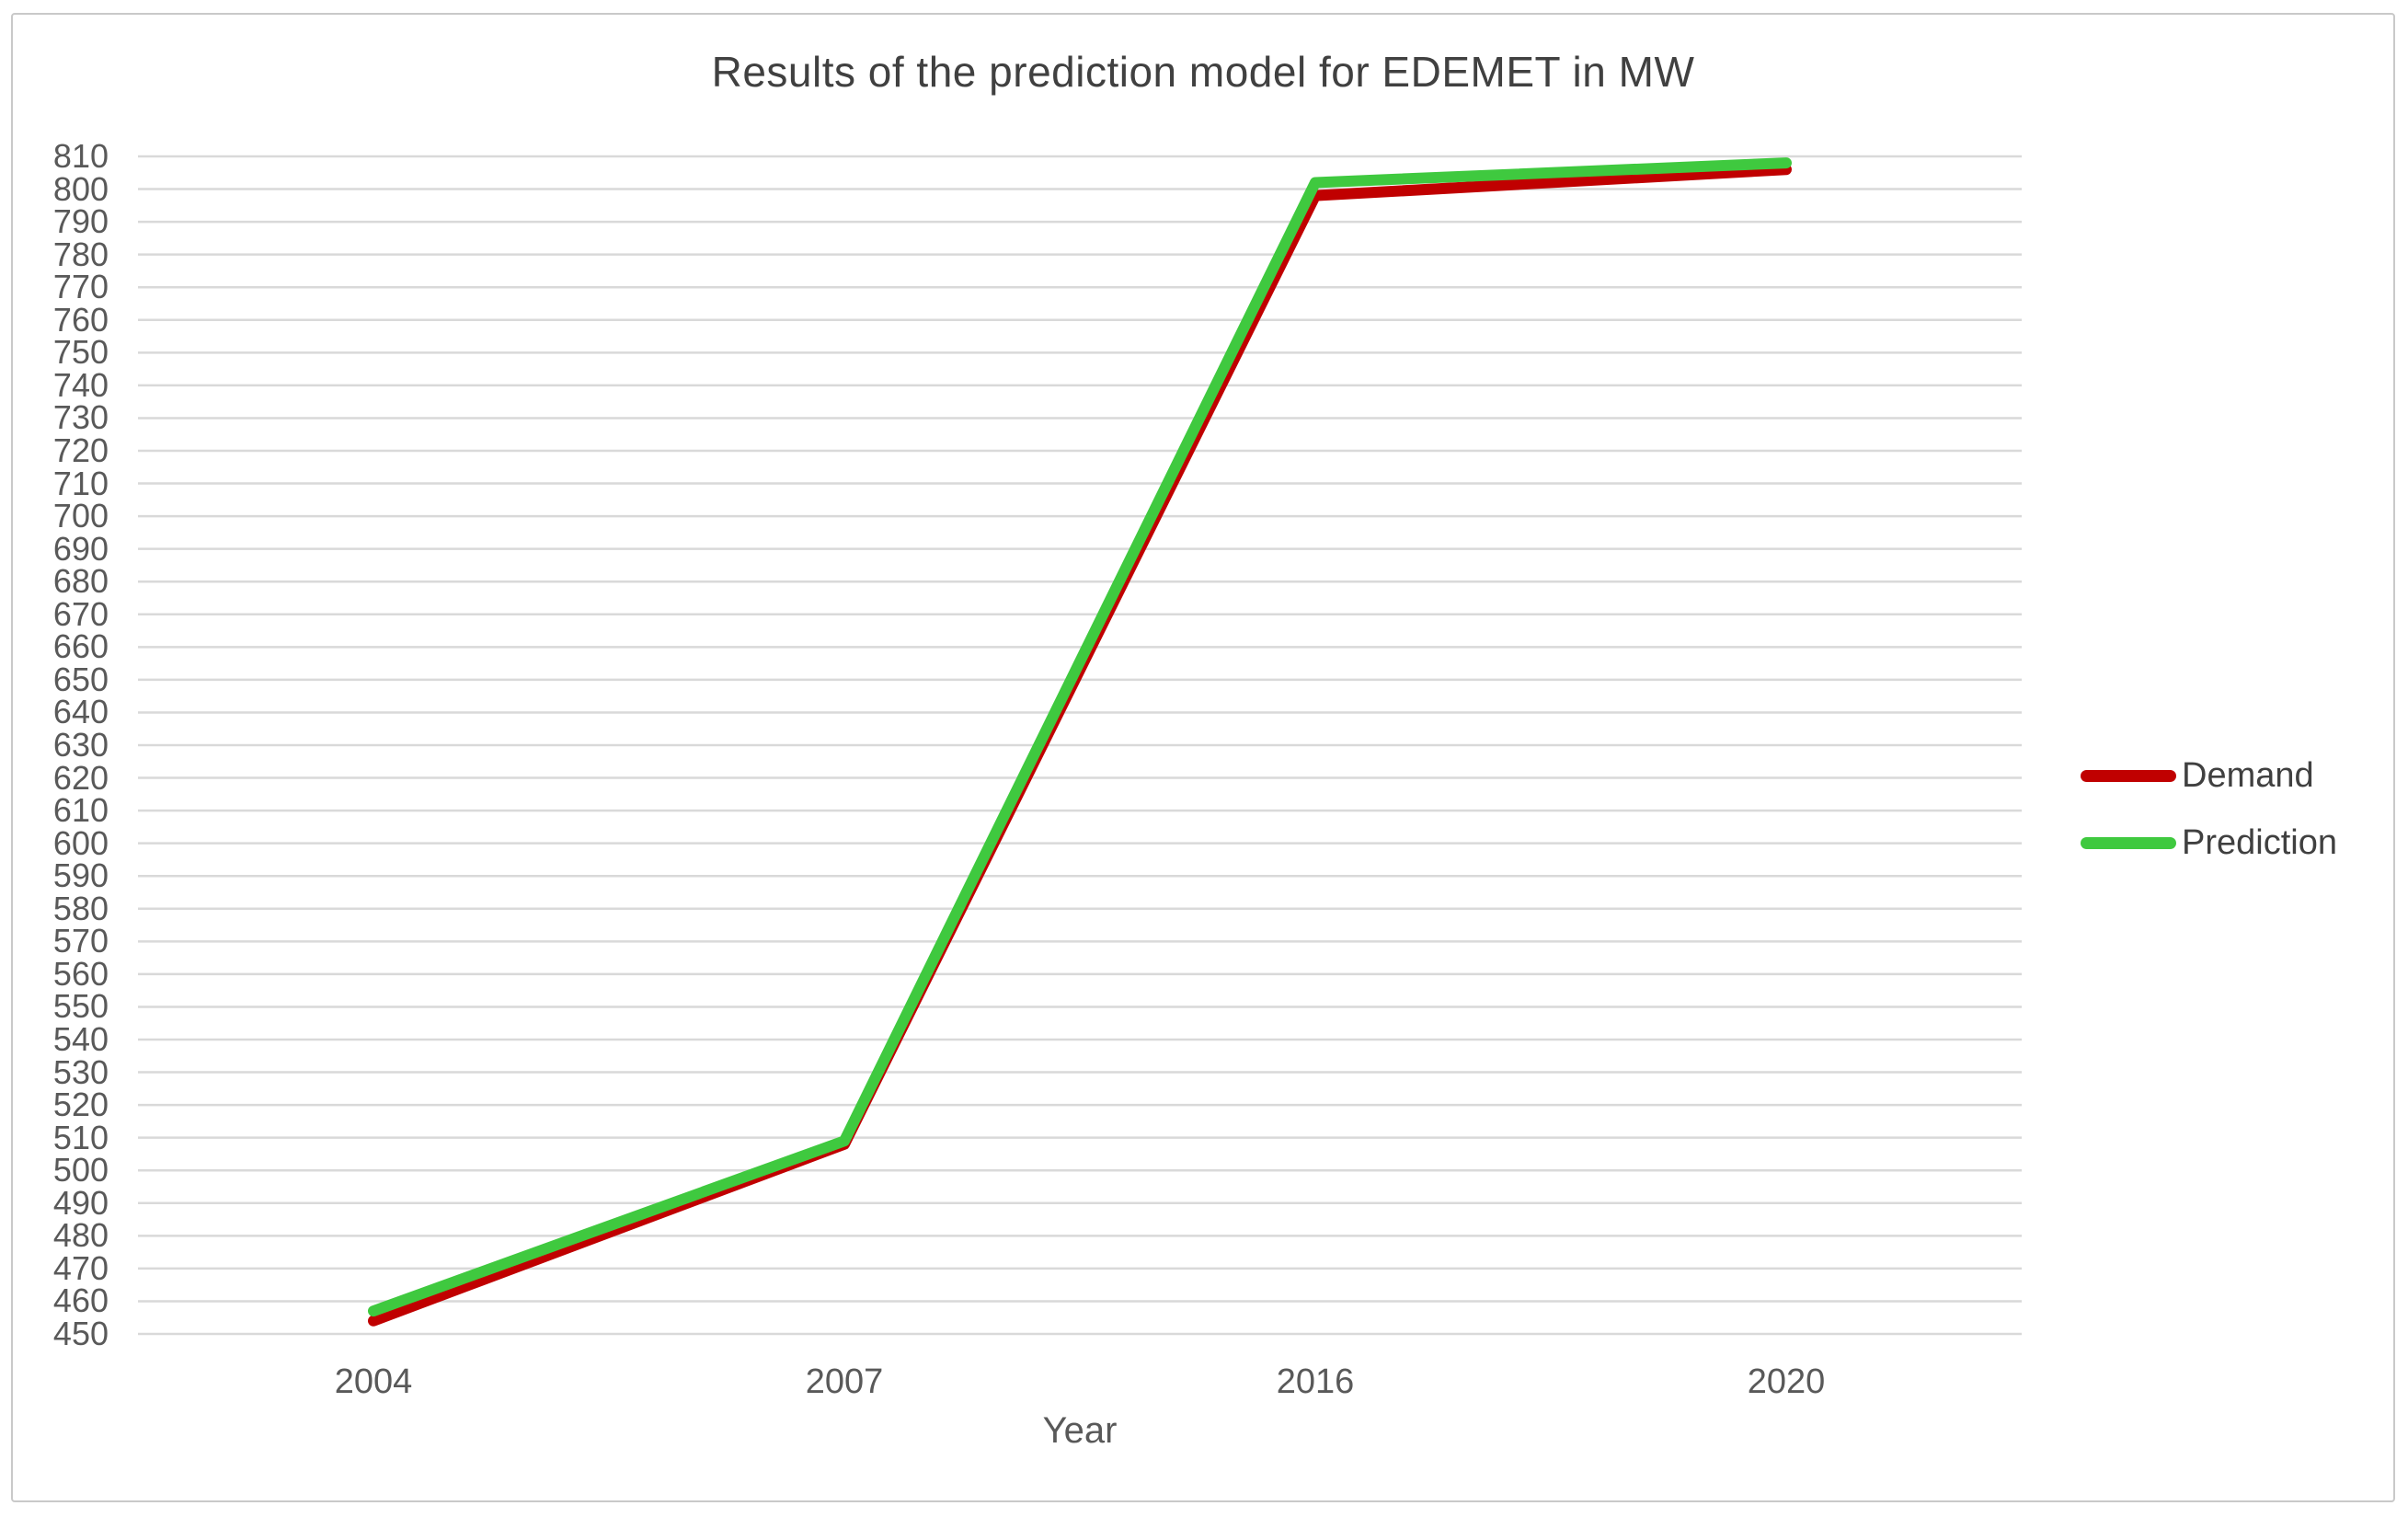  I want to click on legend-item-demand: Demand, so click(2209, 775).